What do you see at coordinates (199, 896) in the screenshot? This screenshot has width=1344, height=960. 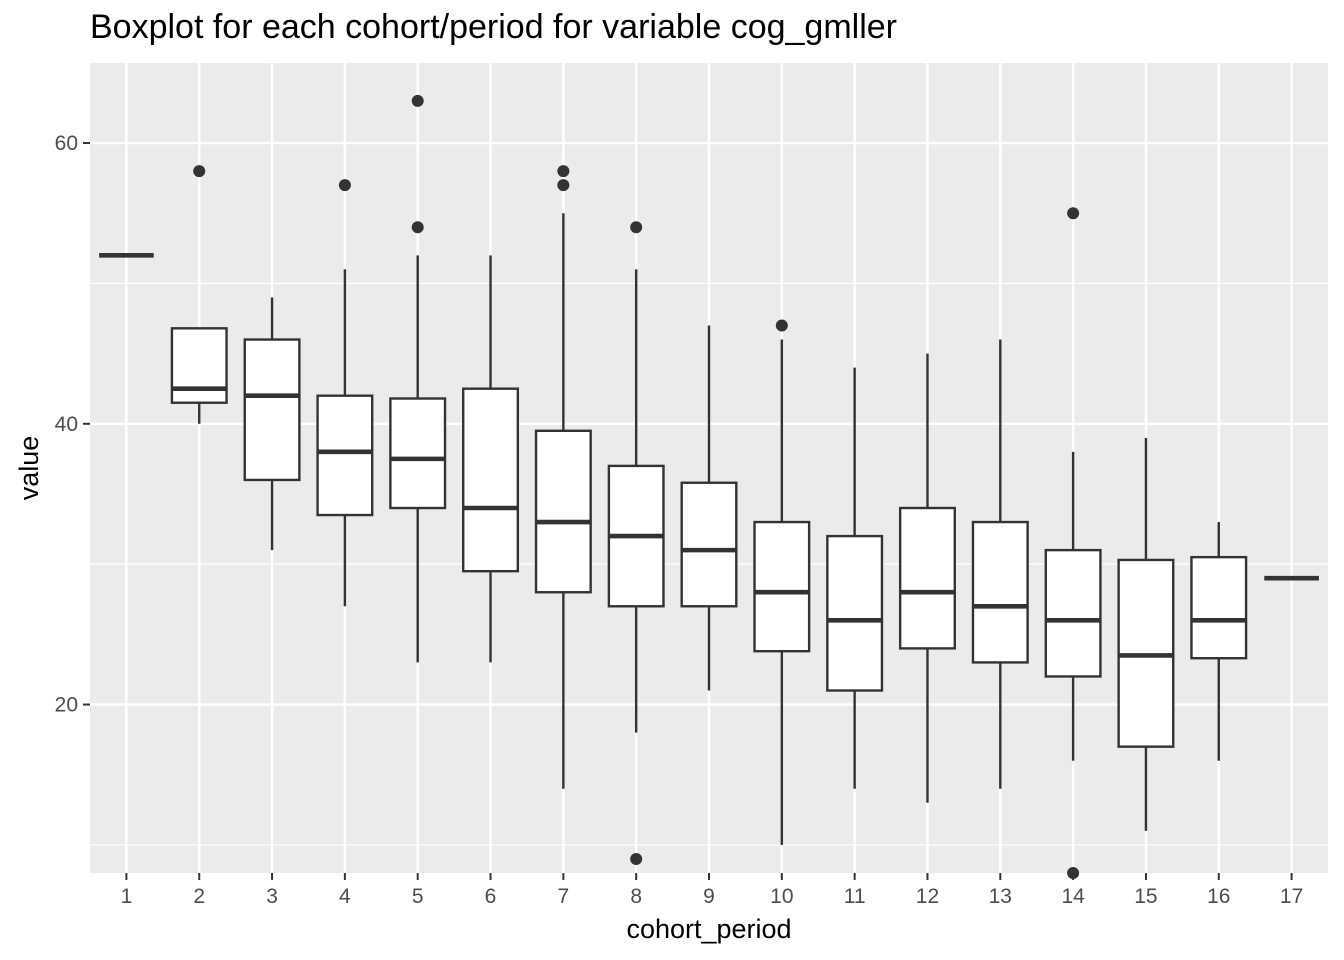 I see `x-tick-label: 2` at bounding box center [199, 896].